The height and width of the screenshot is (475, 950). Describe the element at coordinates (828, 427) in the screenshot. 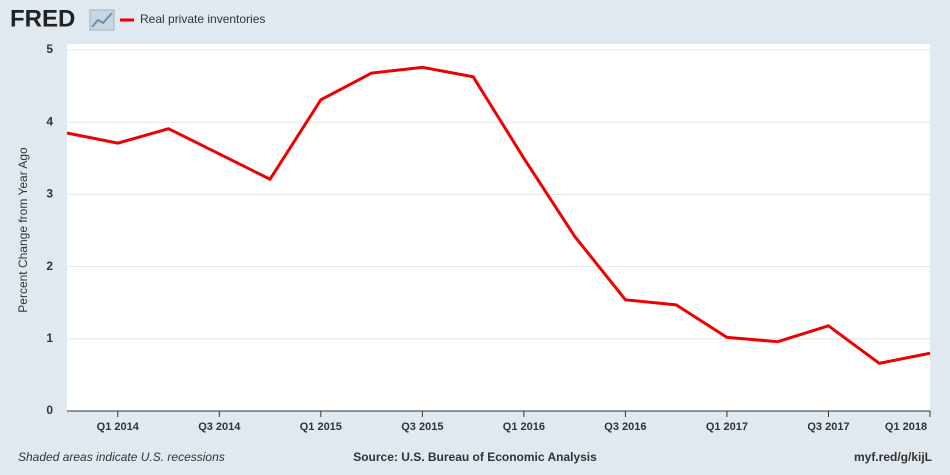

I see `x-tick-label: Q3 2017` at that location.